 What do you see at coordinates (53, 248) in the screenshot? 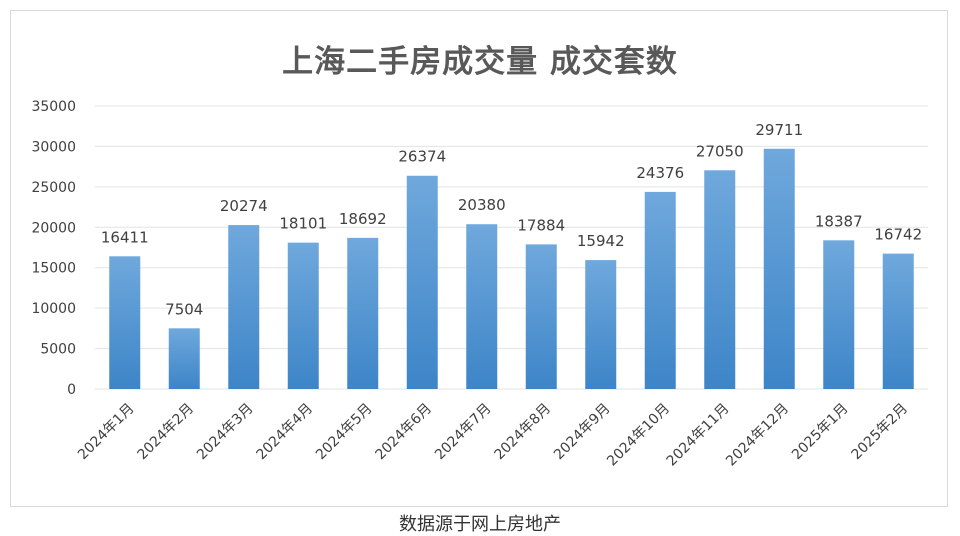
I see `y-axis-ticks: 0 5000 10000 15000 20000 25000 30000 35000` at bounding box center [53, 248].